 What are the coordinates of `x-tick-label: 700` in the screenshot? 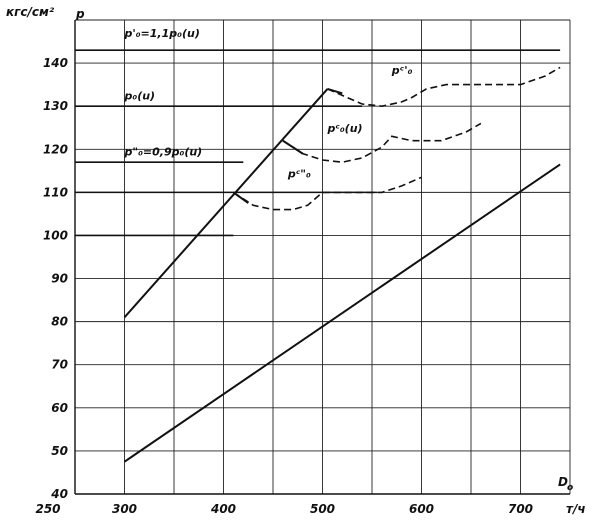 It's located at (520, 509).